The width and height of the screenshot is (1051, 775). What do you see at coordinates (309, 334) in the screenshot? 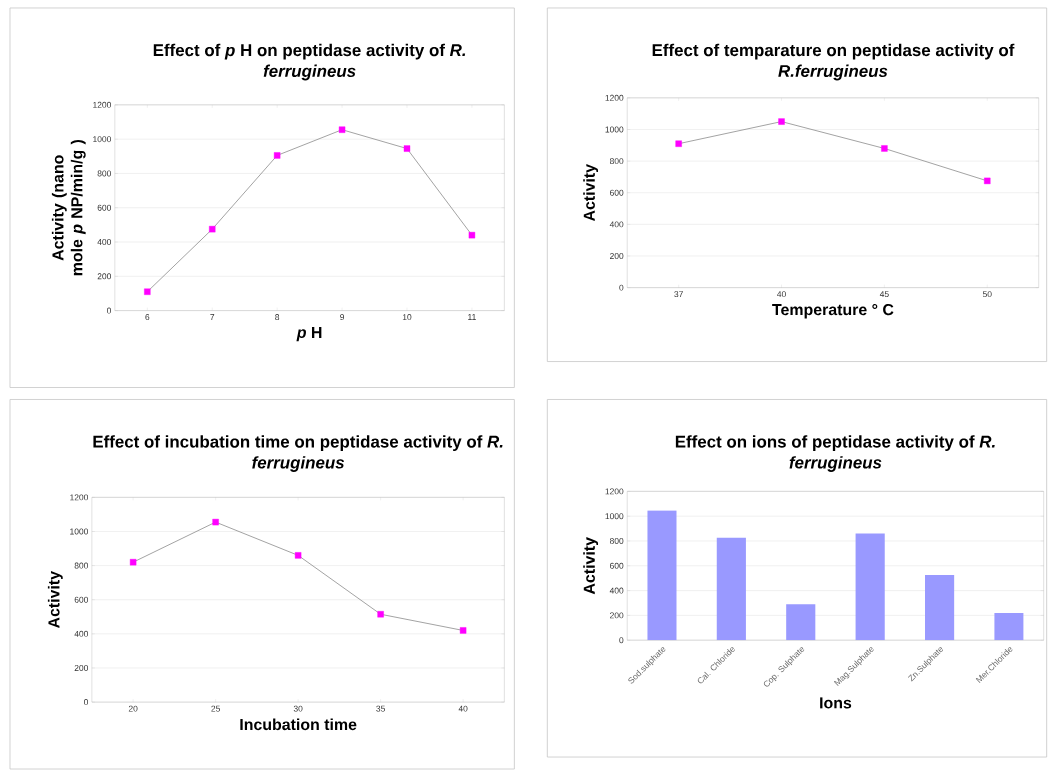
I see `x-axis-title: p H` at bounding box center [309, 334].